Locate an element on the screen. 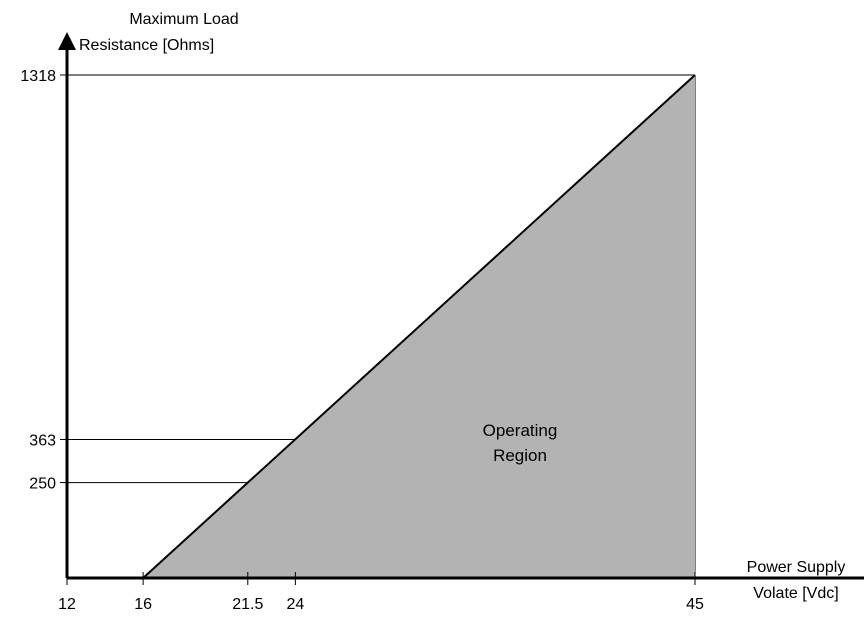 The height and width of the screenshot is (617, 866). x-tick-label-21.5: 21.5 is located at coordinates (247, 604).